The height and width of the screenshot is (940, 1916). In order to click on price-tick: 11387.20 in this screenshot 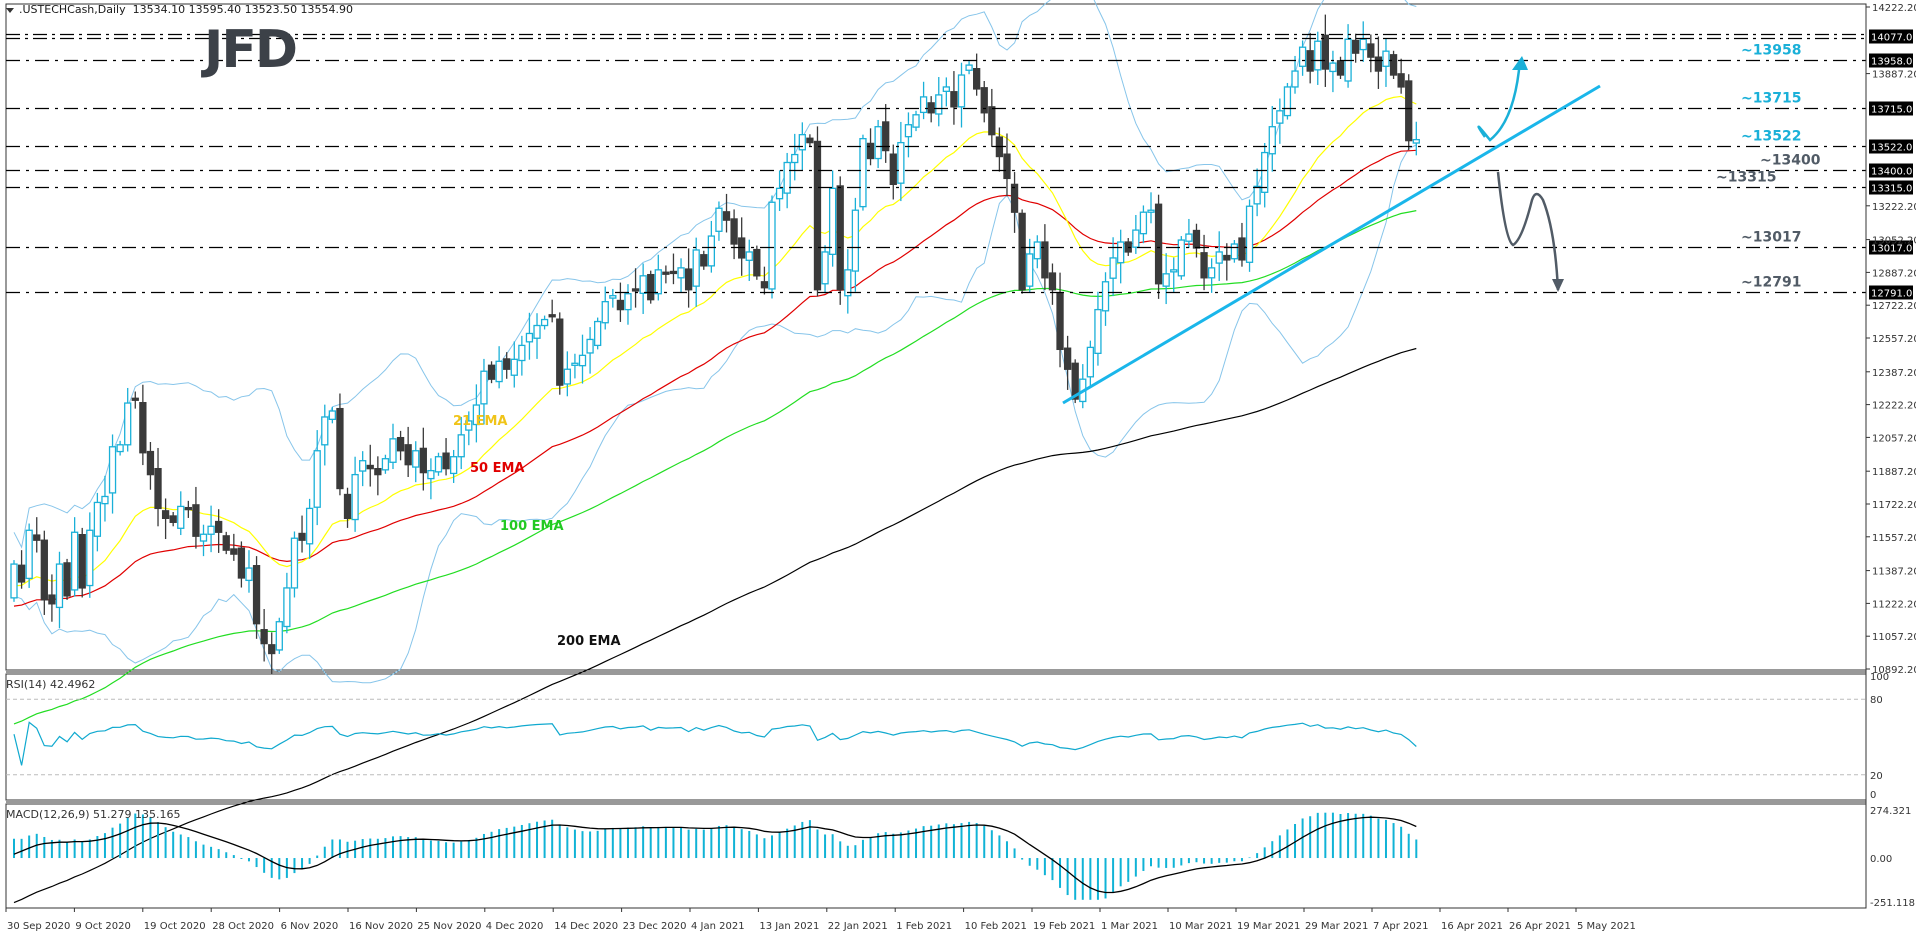, I will do `click(1894, 572)`.